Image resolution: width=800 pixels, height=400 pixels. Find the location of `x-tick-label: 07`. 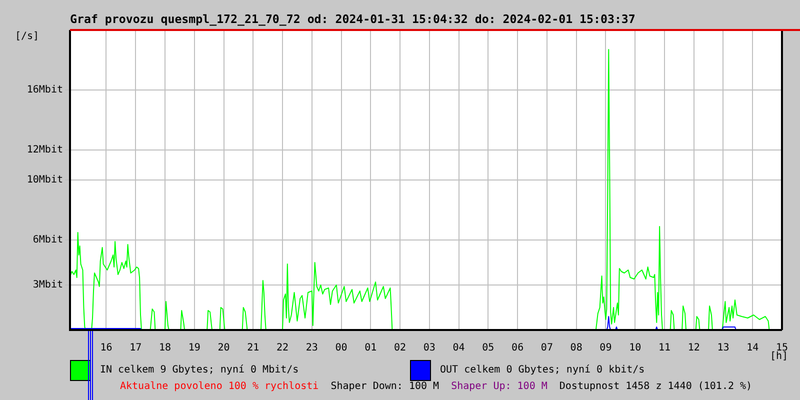

x-tick-label: 07 is located at coordinates (546, 348).